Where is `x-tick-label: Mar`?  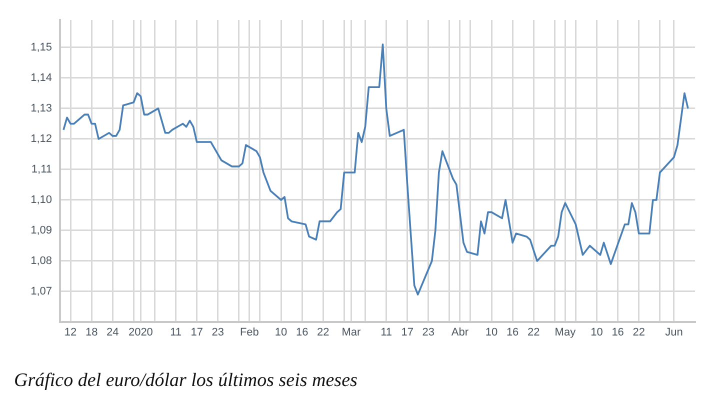
x-tick-label: Mar is located at coordinates (351, 332).